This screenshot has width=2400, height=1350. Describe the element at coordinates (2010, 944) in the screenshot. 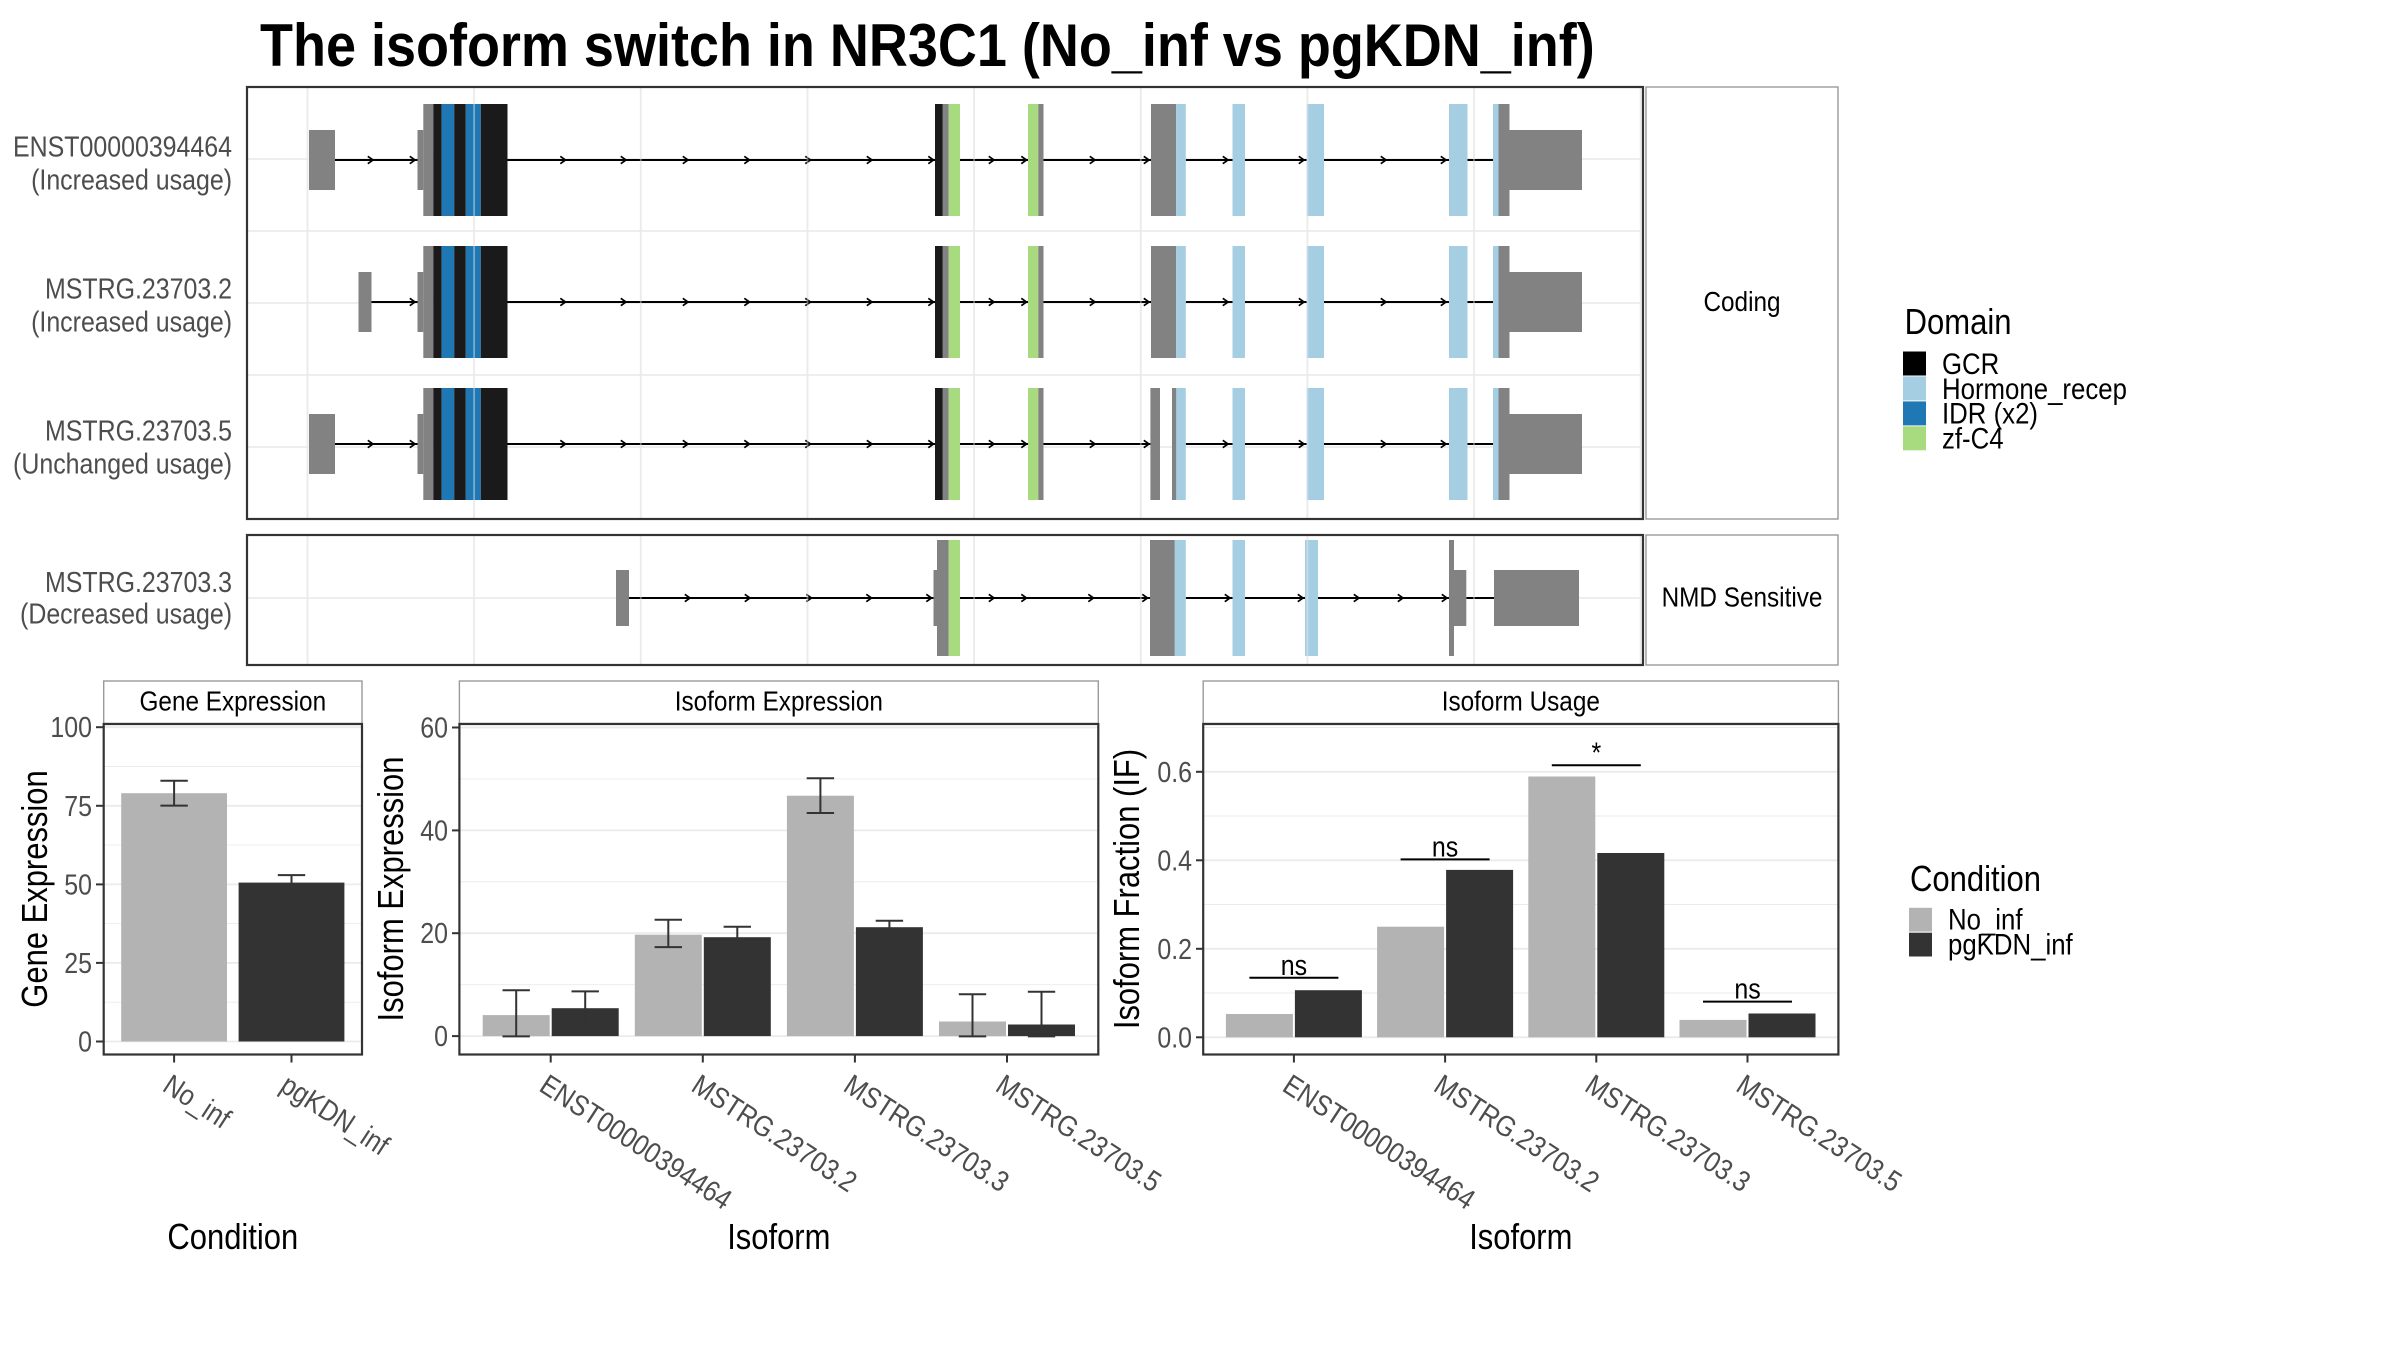

I see `svg-text: pgKDN_inf` at that location.